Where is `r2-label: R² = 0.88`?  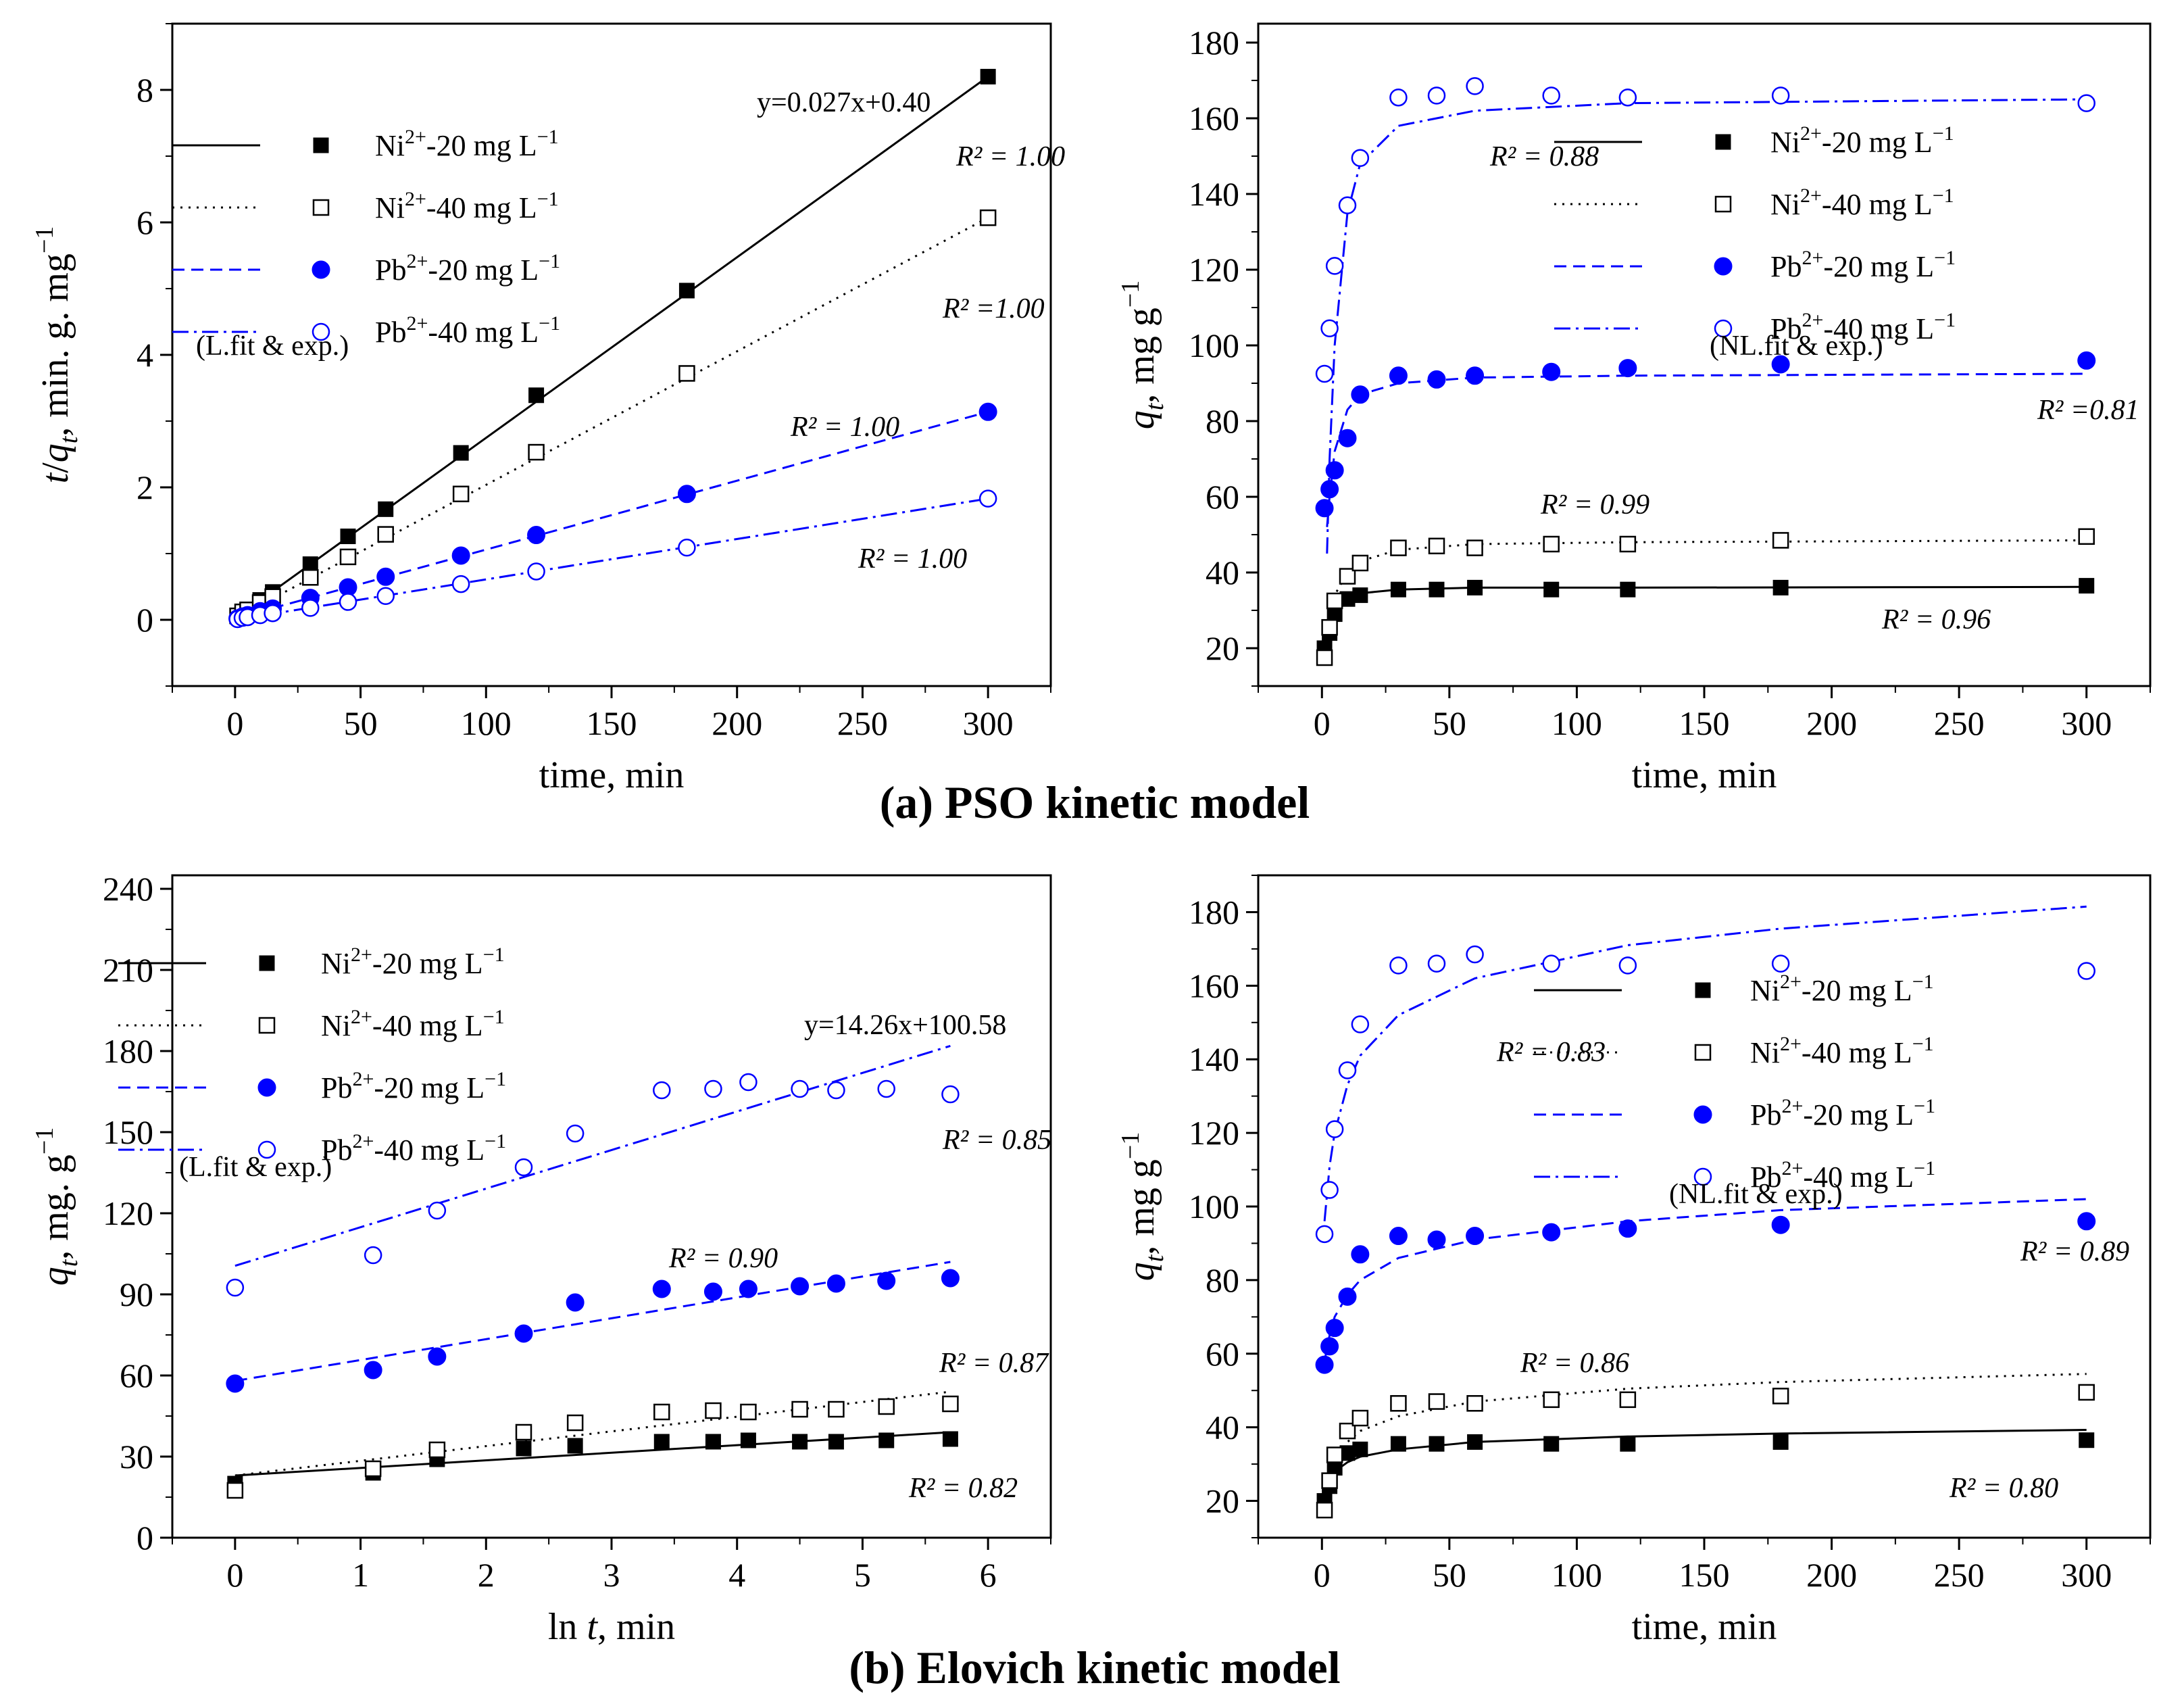 r2-label: R² = 0.88 is located at coordinates (1544, 156).